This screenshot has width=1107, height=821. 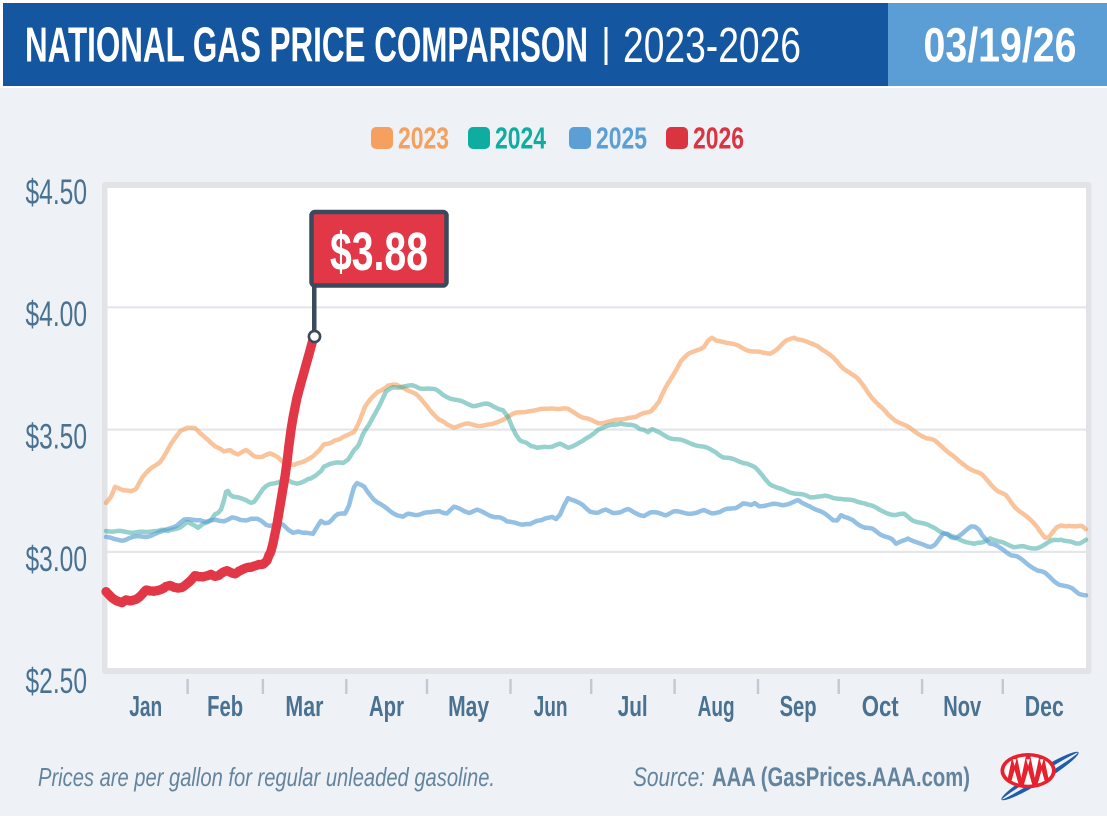 What do you see at coordinates (880, 707) in the screenshot?
I see `svg-text: Oct` at bounding box center [880, 707].